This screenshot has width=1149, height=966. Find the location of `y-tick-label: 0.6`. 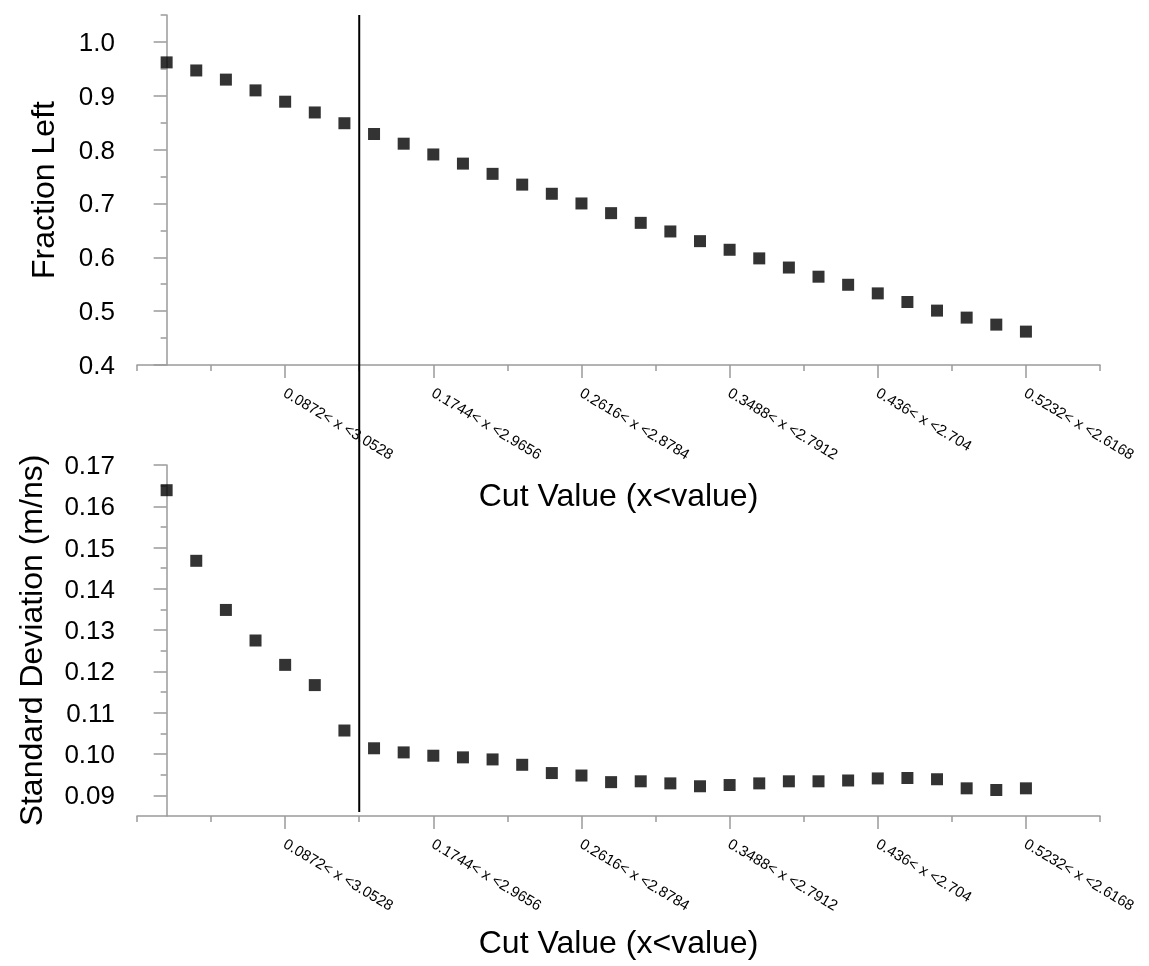

y-tick-label: 0.6 is located at coordinates (96, 257).